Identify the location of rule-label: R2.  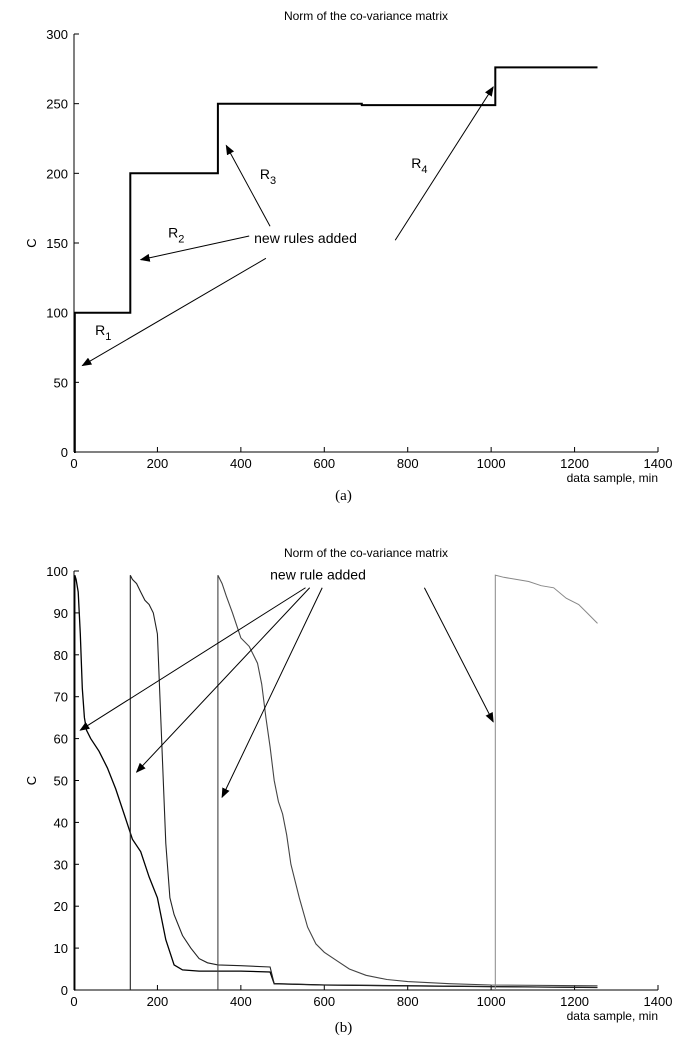
(176, 234).